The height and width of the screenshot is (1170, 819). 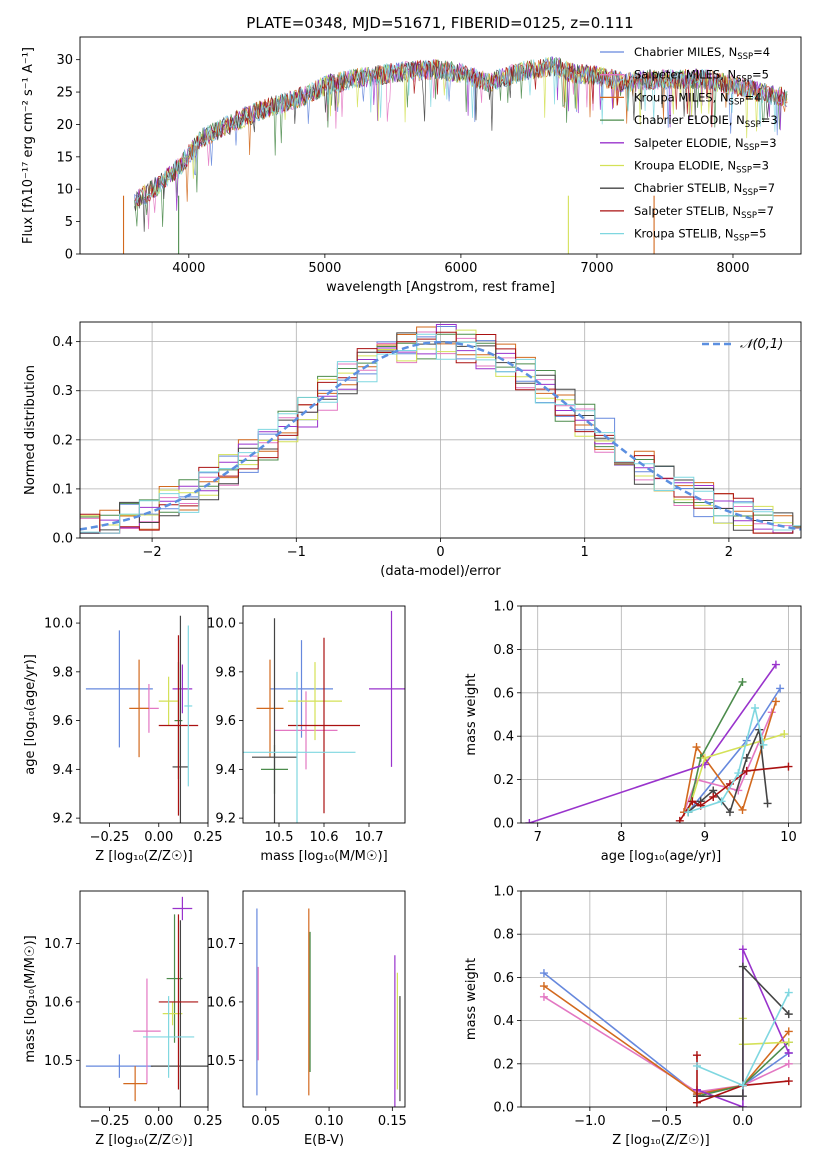 What do you see at coordinates (503, 1108) in the screenshot?
I see `y-tick-label: 0.0` at bounding box center [503, 1108].